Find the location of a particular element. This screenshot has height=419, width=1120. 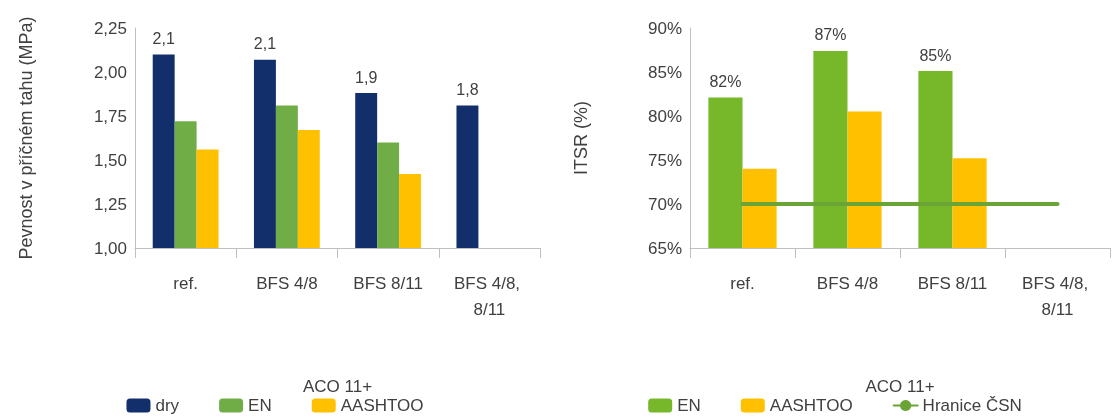

data-label: 85% is located at coordinates (935, 55).